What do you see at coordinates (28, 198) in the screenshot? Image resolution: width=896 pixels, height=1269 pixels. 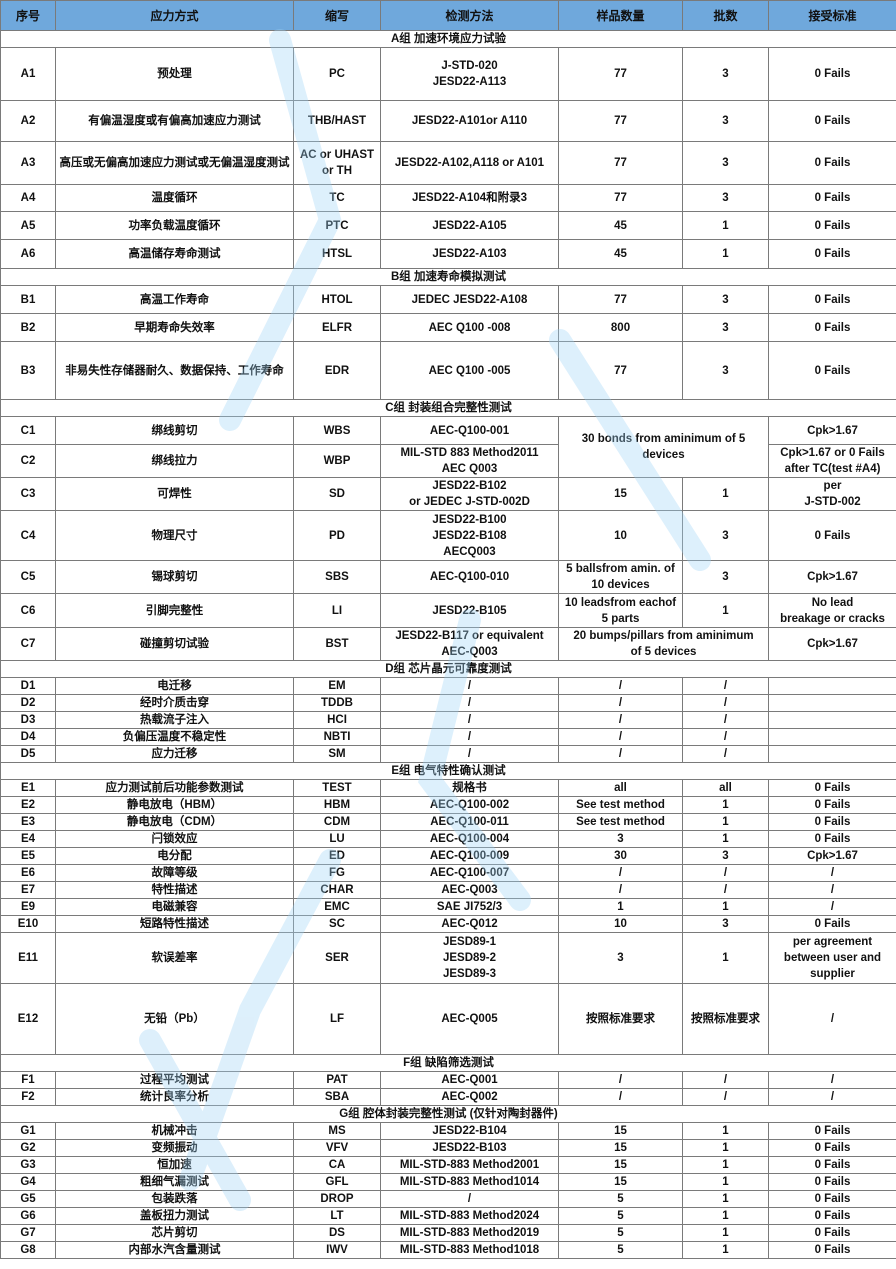 I see `cell-id: A4` at bounding box center [28, 198].